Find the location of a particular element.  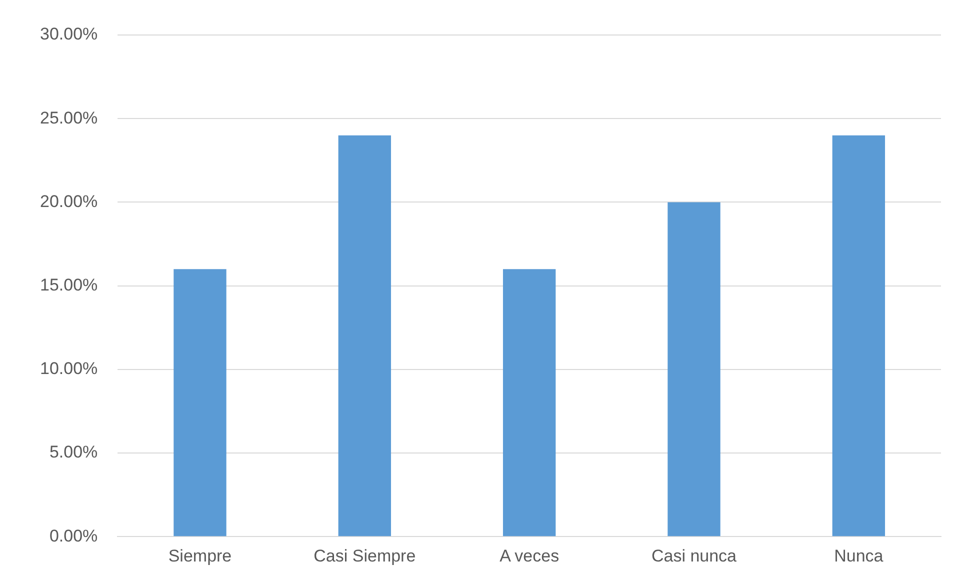

y-tick-label: 0.00% is located at coordinates (73, 536).